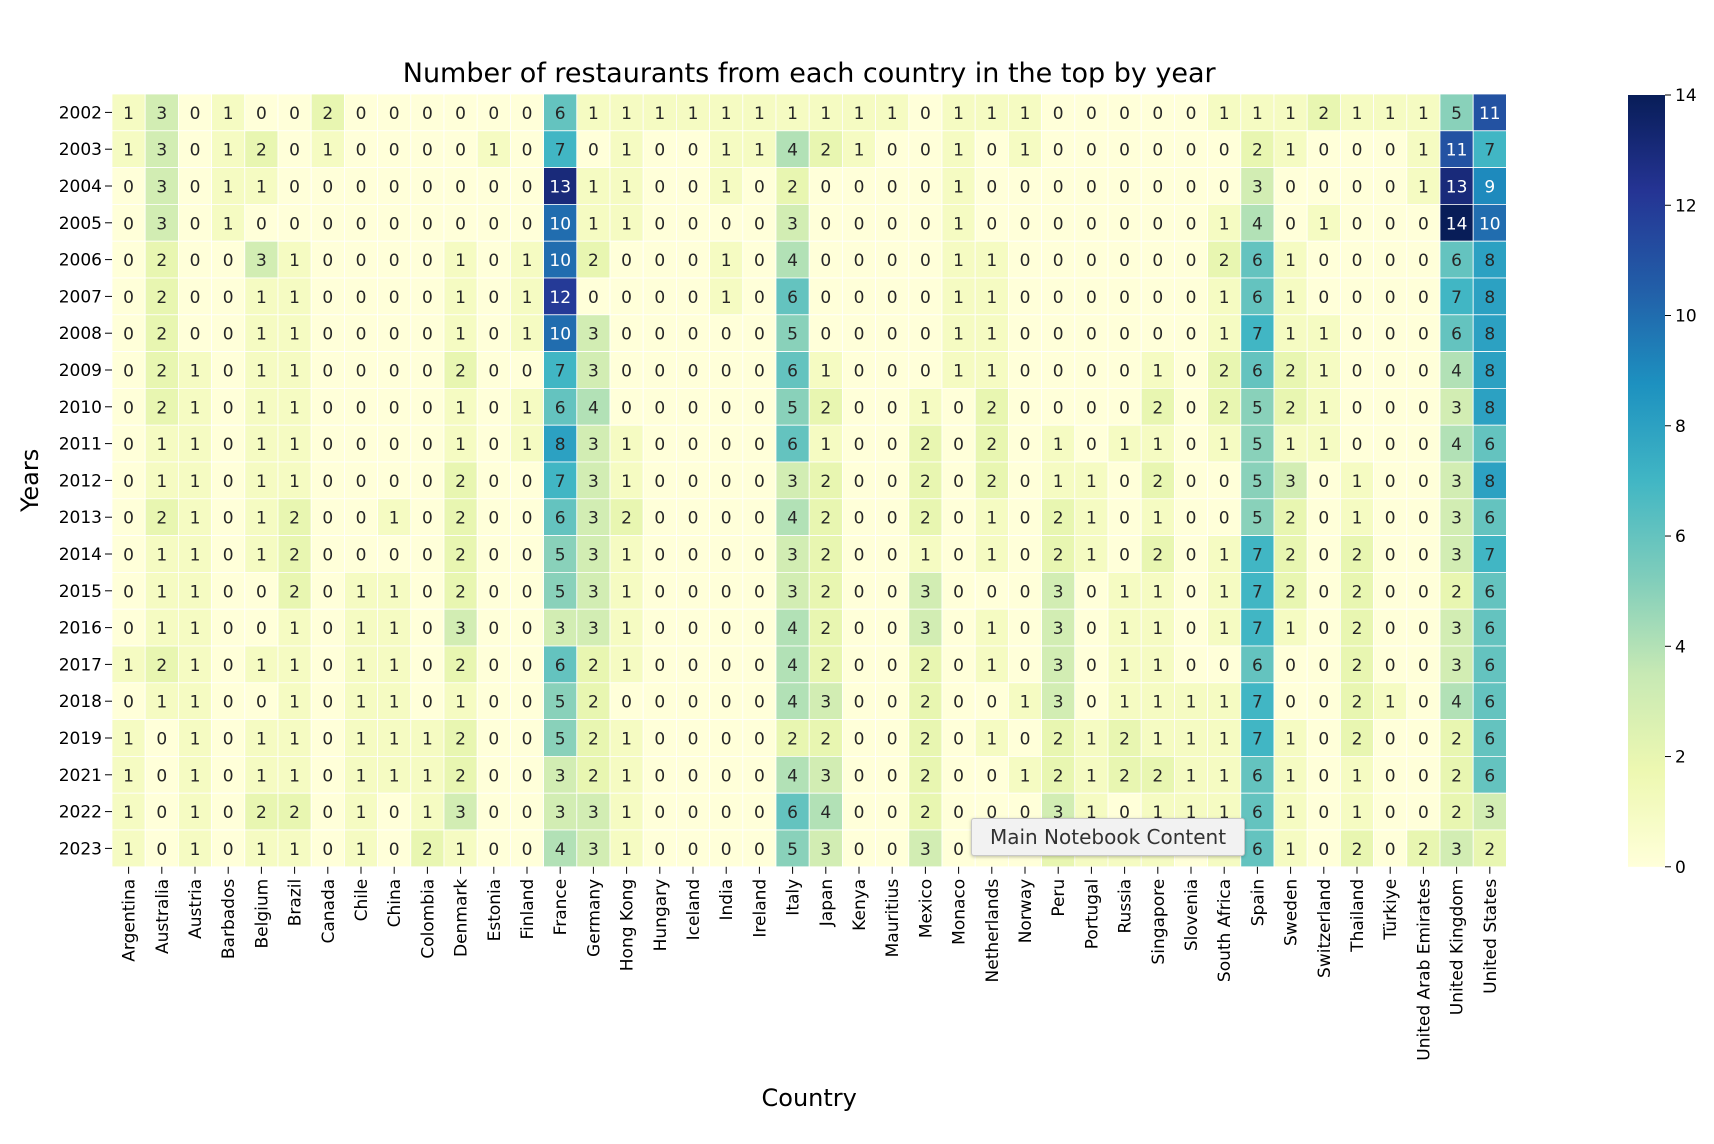 The image size is (1714, 1144). What do you see at coordinates (1680, 647) in the screenshot?
I see `colorbar-tick-label: 4` at bounding box center [1680, 647].